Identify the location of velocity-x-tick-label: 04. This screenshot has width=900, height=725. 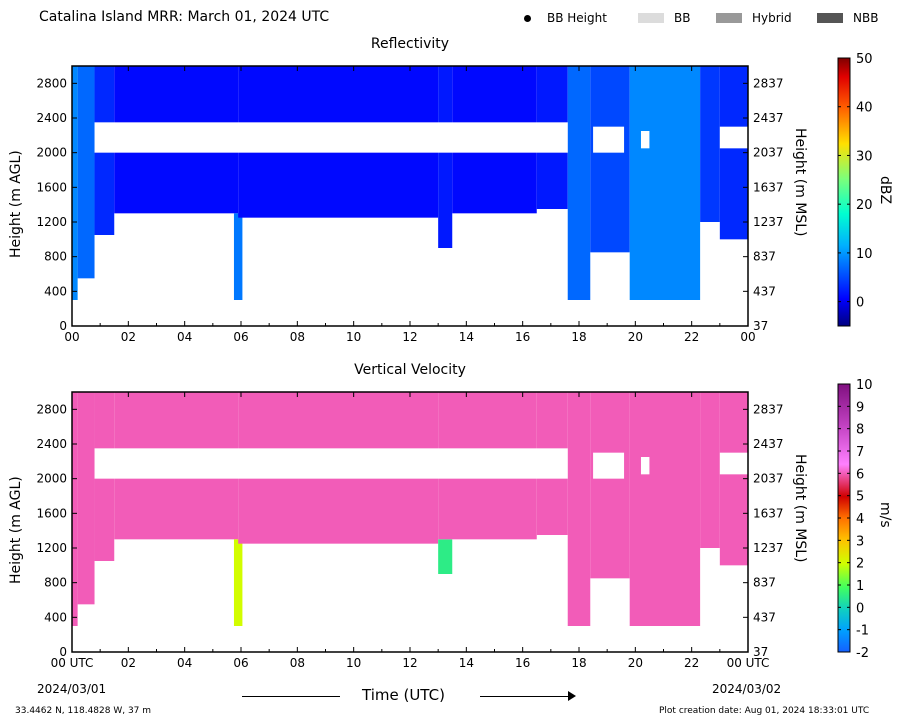
(184, 663).